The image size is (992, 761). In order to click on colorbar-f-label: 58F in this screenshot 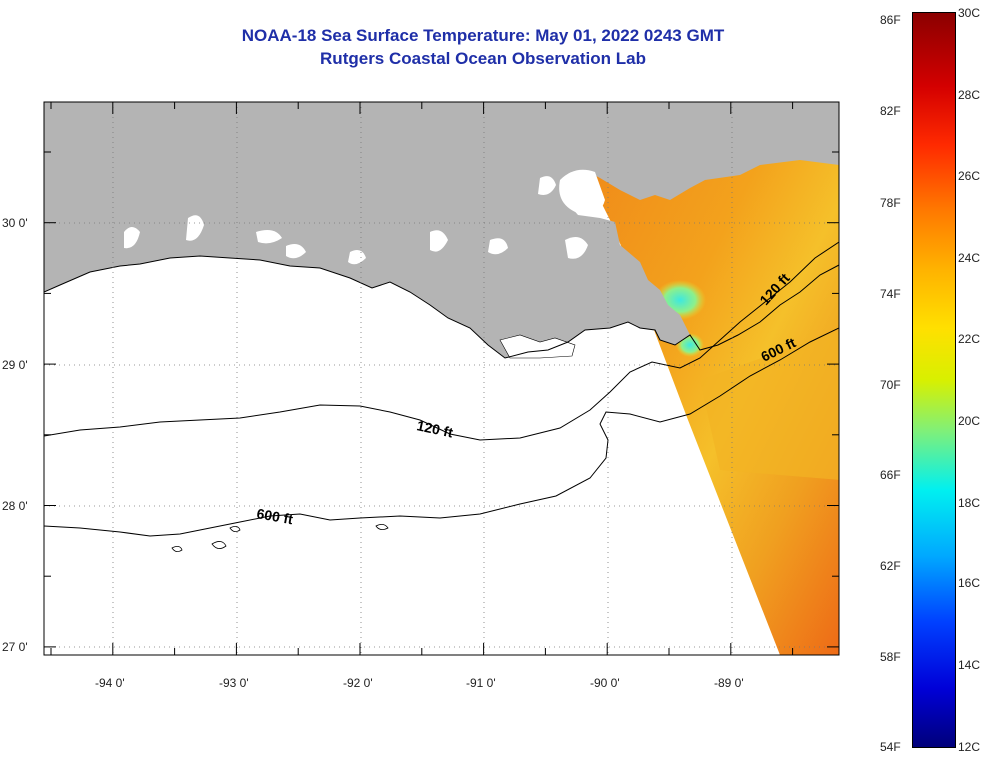, I will do `click(890, 657)`.